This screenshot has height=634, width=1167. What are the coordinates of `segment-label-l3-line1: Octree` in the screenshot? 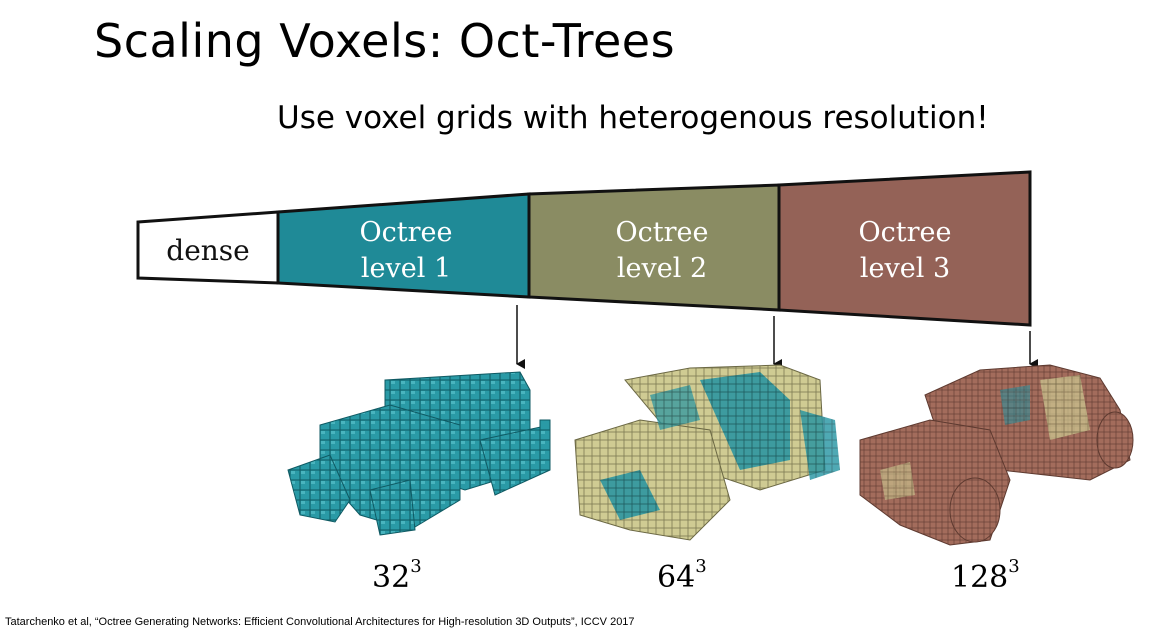 It's located at (905, 232).